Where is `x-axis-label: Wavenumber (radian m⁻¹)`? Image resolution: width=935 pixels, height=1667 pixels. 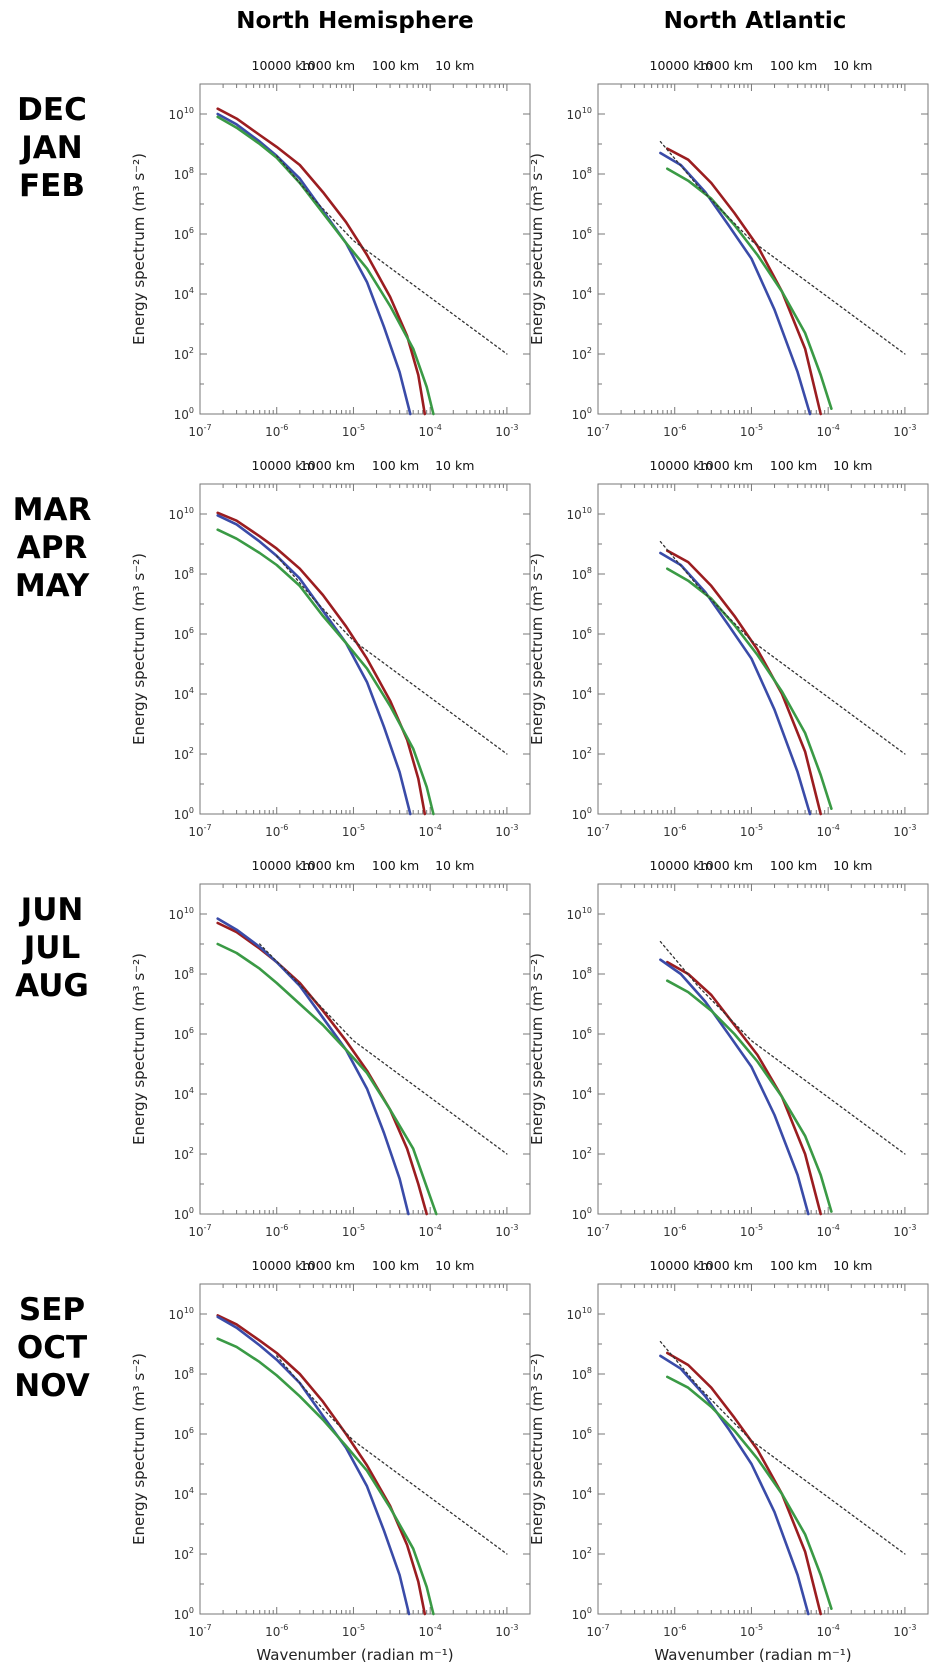
x-axis-label: Wavenumber (radian m⁻¹) is located at coordinates (354, 1655).